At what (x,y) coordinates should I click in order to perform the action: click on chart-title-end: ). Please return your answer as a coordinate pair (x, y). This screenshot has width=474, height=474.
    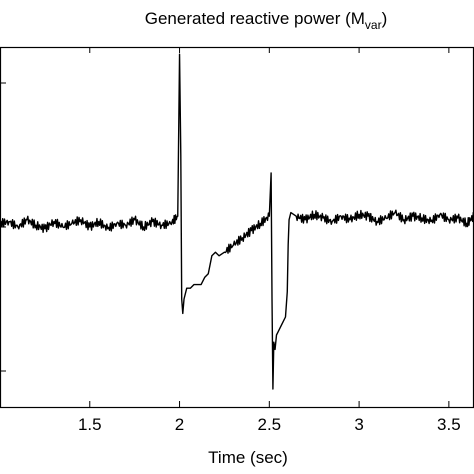
    Looking at the image, I should click on (385, 18).